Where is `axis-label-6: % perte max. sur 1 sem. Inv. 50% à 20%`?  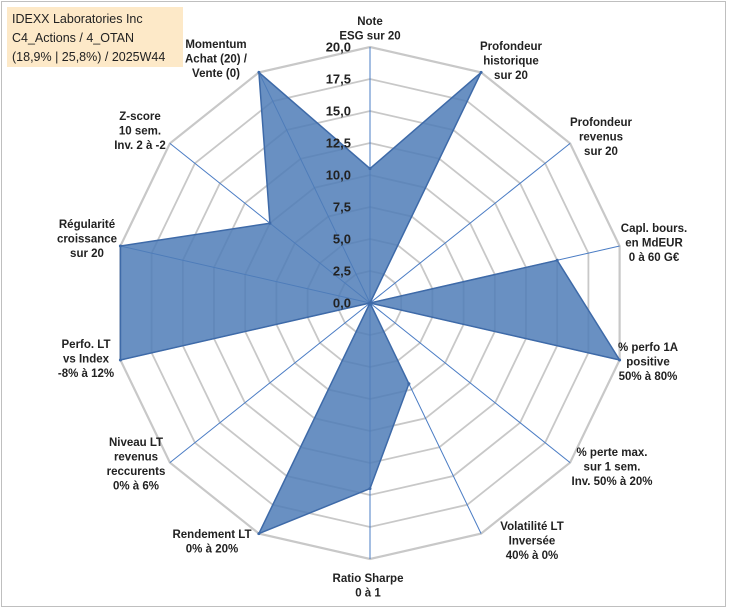
axis-label-6: % perte max. sur 1 sem. Inv. 50% à 20% is located at coordinates (612, 467).